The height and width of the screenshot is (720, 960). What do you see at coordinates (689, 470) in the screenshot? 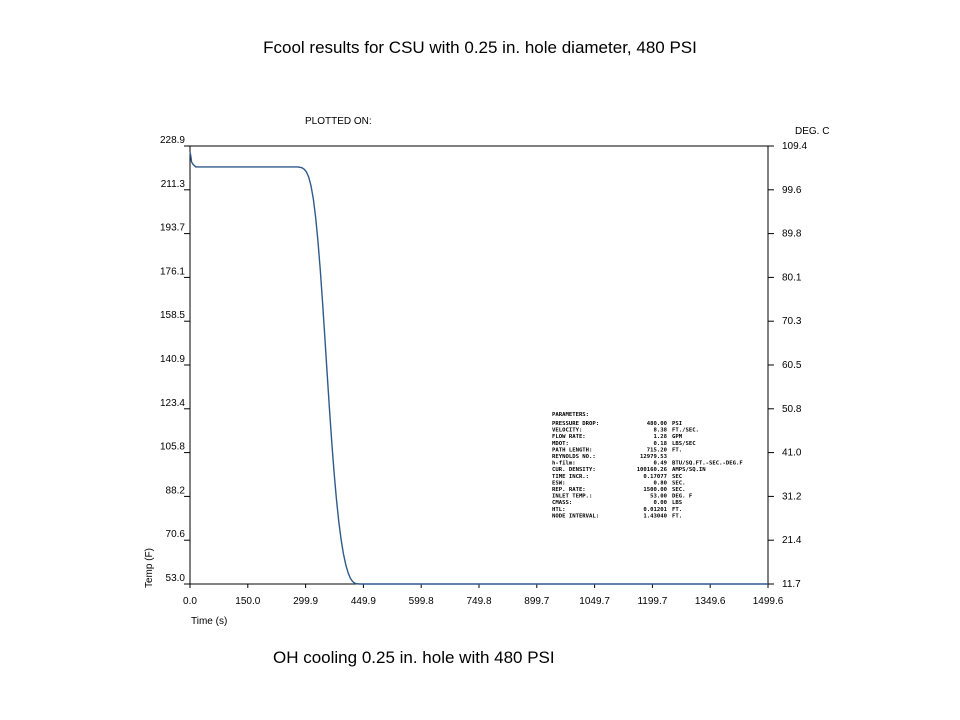
I see `parameter-unit: AMPS/SQ.IN` at bounding box center [689, 470].